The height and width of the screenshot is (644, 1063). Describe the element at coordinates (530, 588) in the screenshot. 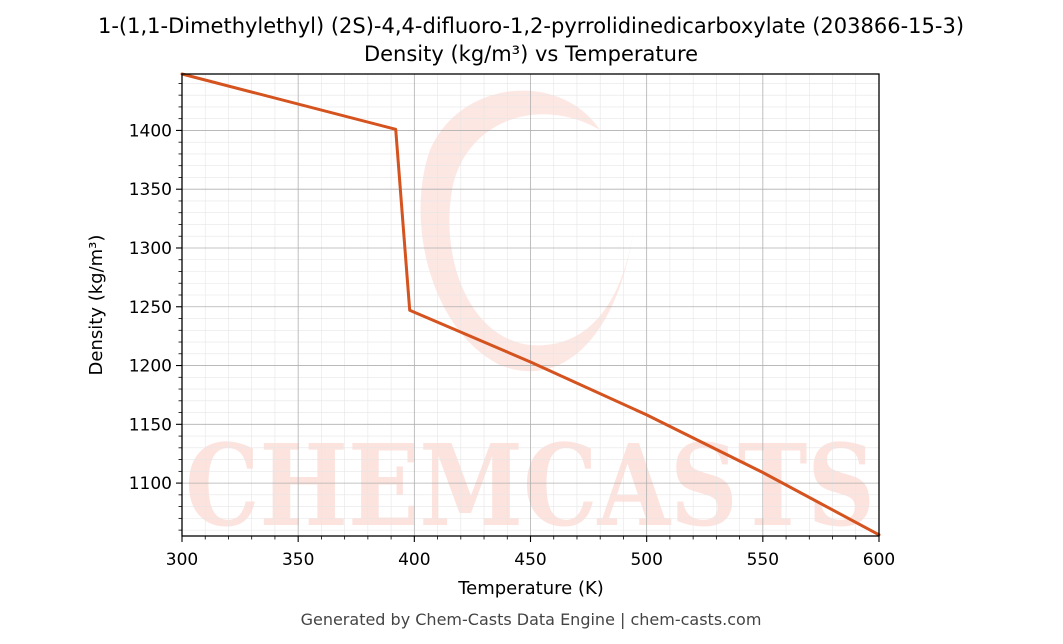

I see `x-axis-label: Temperature (K)` at that location.